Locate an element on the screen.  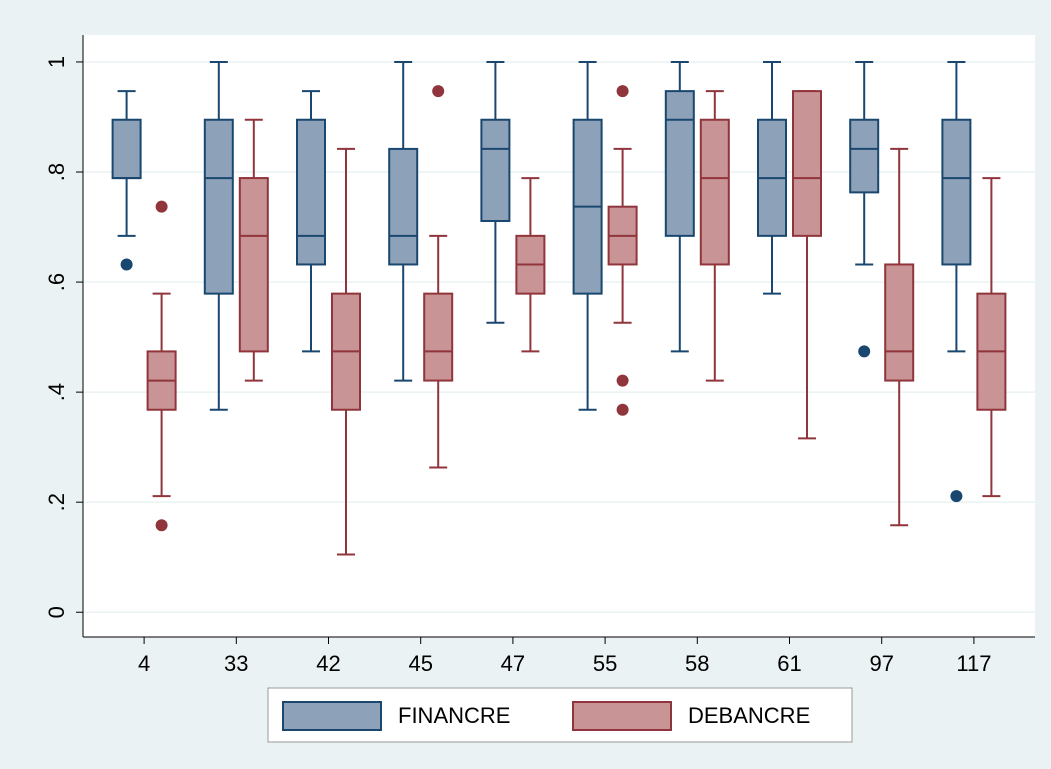
y-tick-label: 1 is located at coordinates (56, 62).